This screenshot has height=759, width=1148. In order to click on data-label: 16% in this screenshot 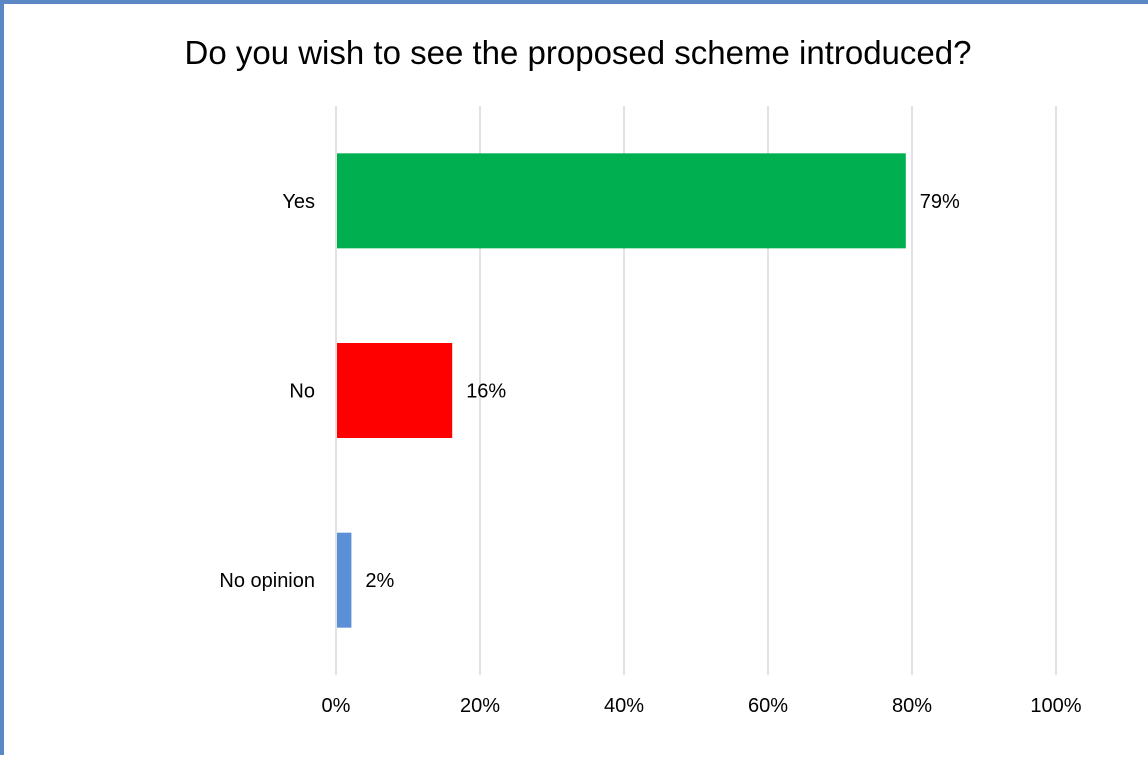, I will do `click(486, 392)`.